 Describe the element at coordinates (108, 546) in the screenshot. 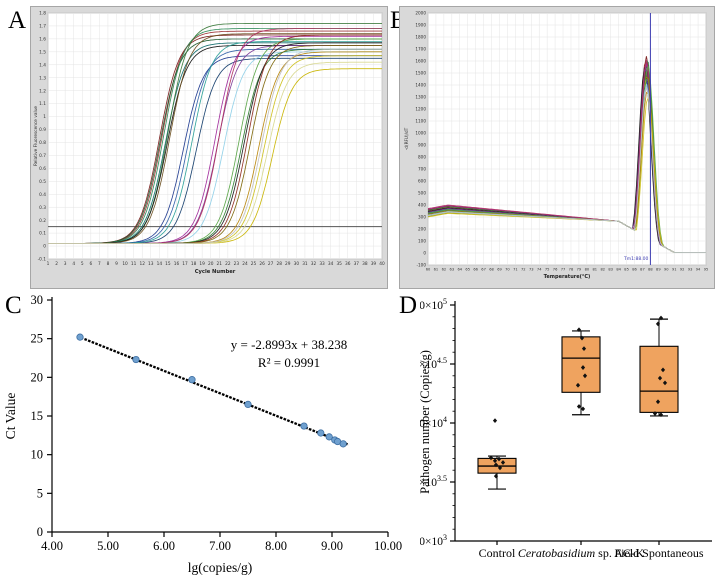

I see `svg-text: 5.00` at that location.